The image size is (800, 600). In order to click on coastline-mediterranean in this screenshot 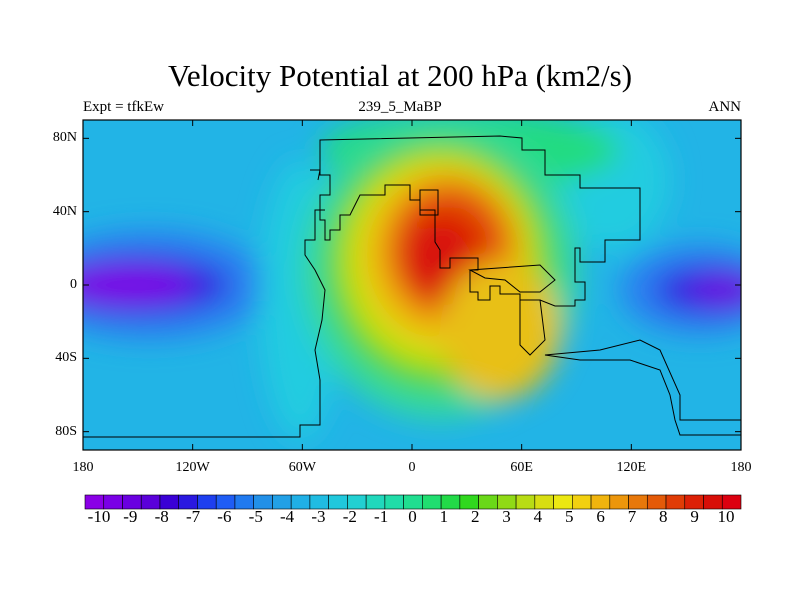, I will do `click(429, 202)`.